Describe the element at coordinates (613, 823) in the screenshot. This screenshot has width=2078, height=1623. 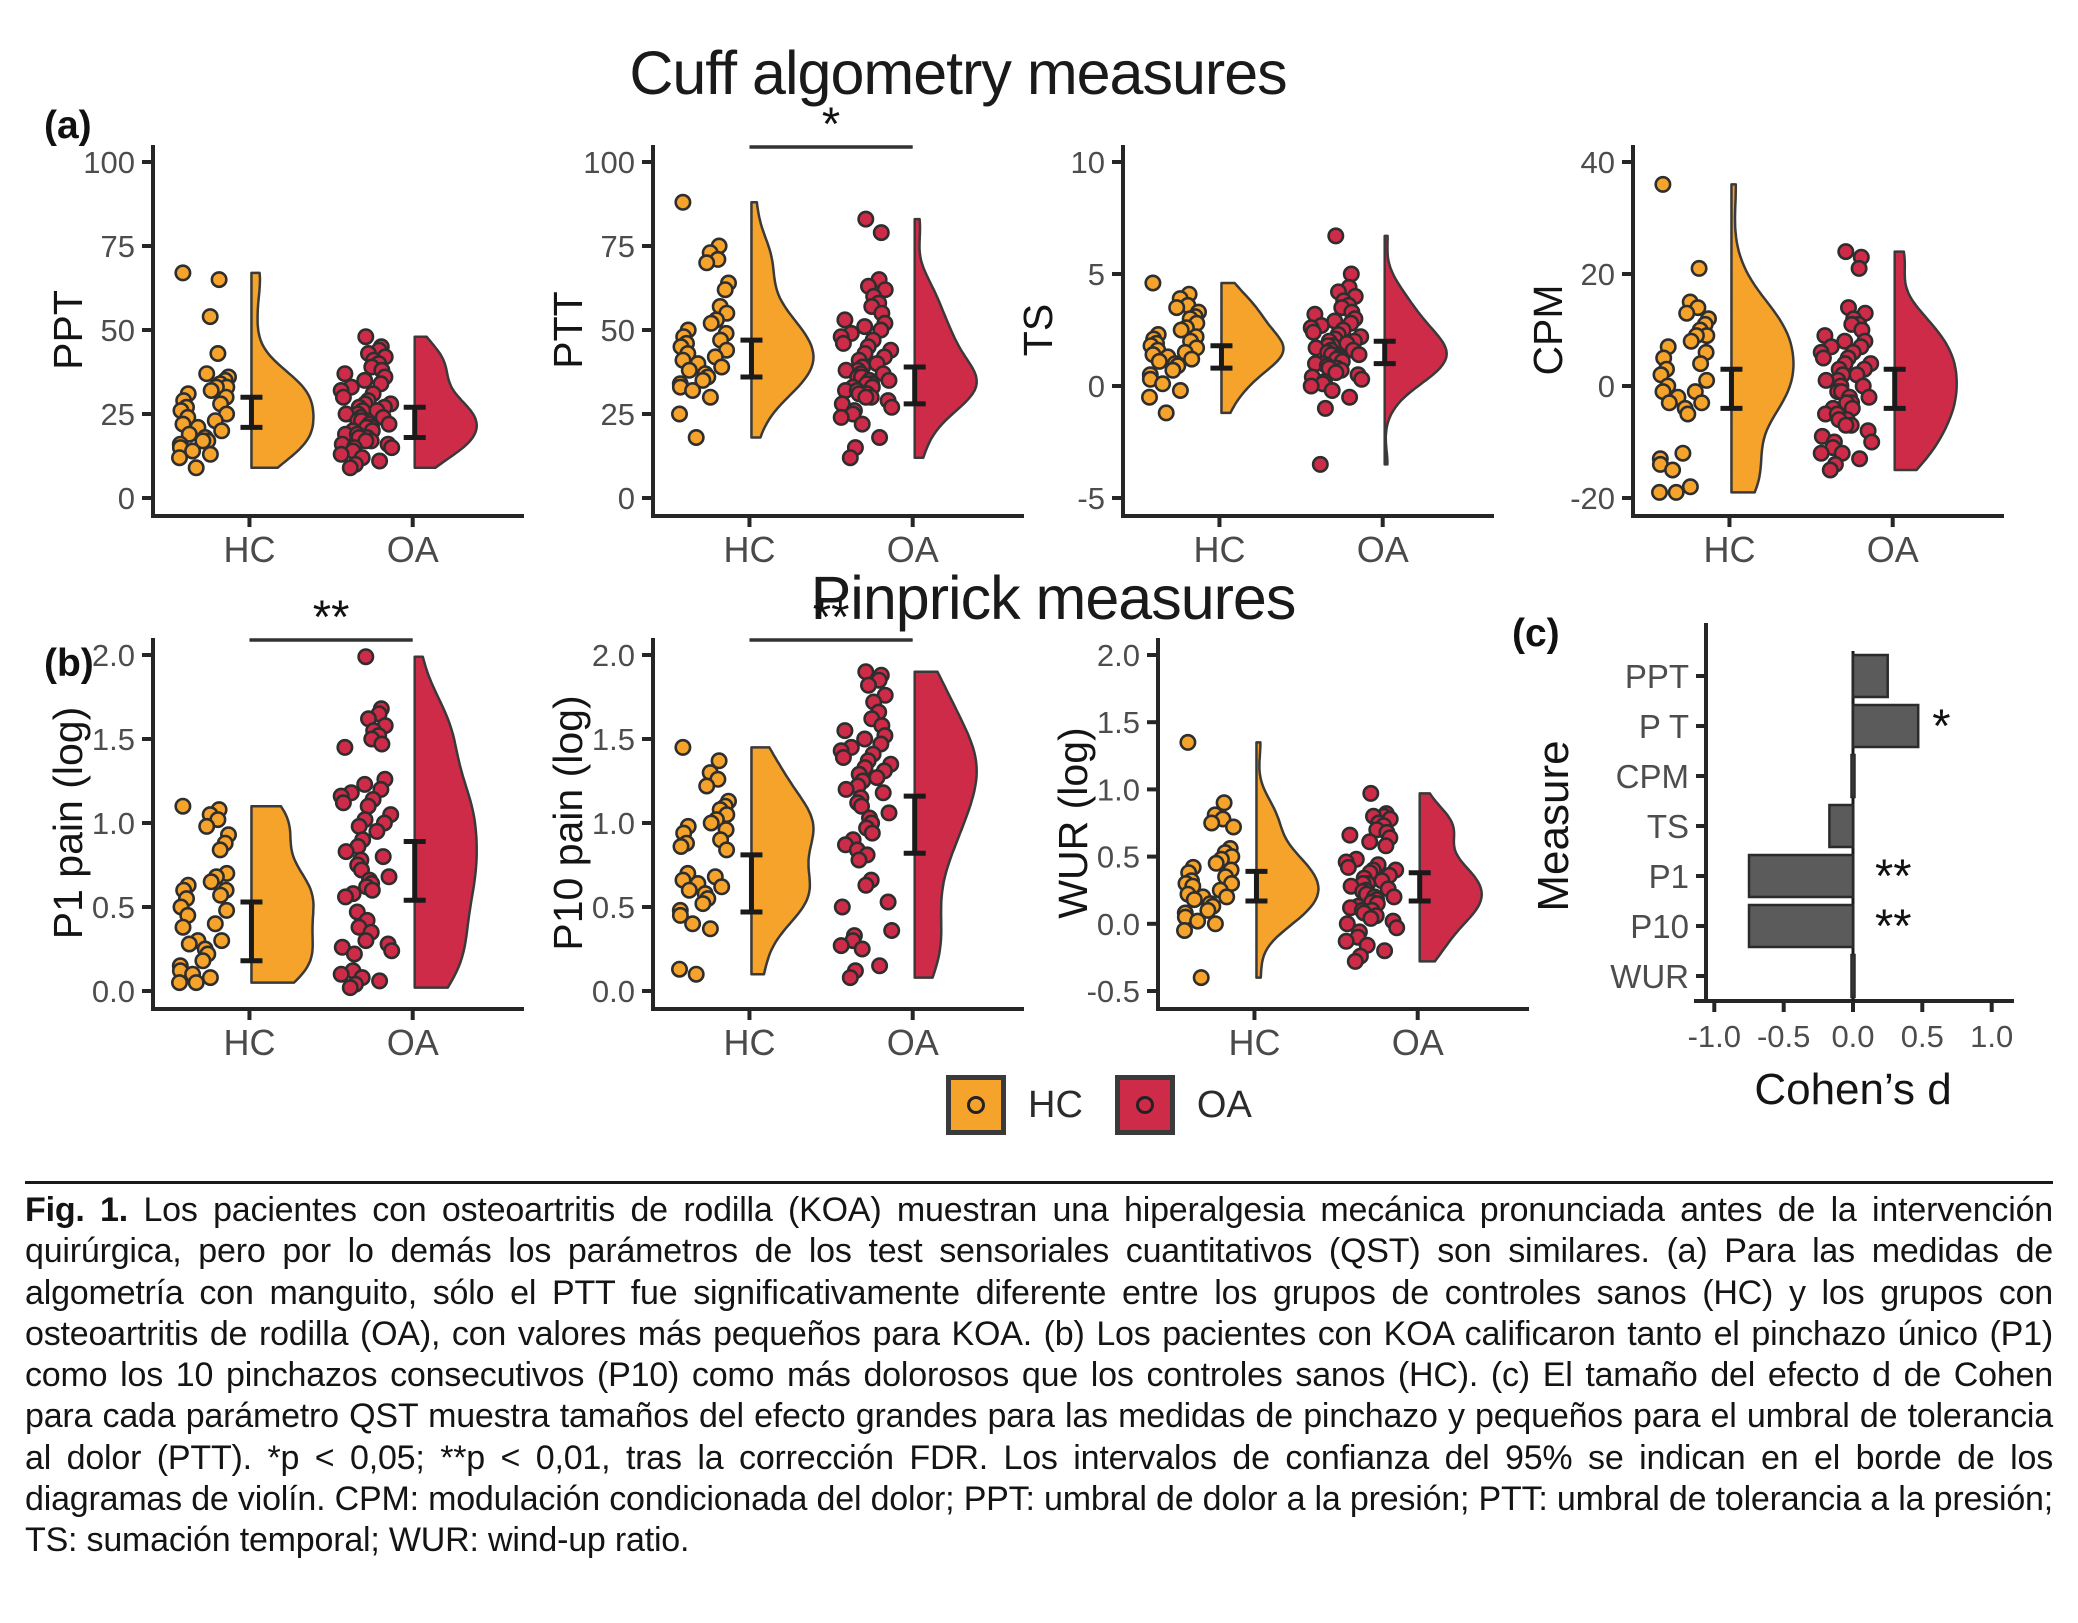
I see `svg-text: 1.0` at that location.